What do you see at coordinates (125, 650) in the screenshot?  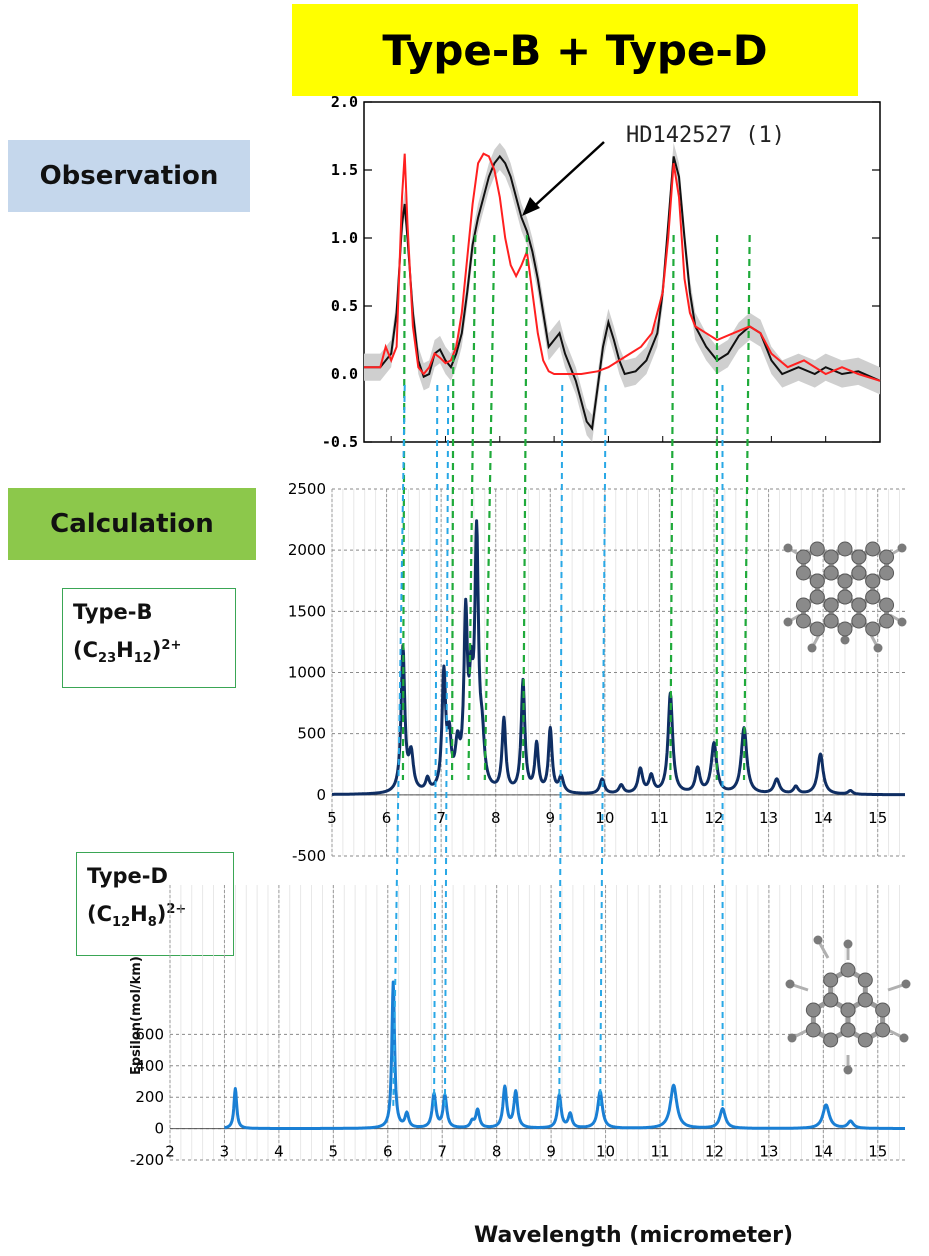 I see `type-b-h: H` at bounding box center [125, 650].